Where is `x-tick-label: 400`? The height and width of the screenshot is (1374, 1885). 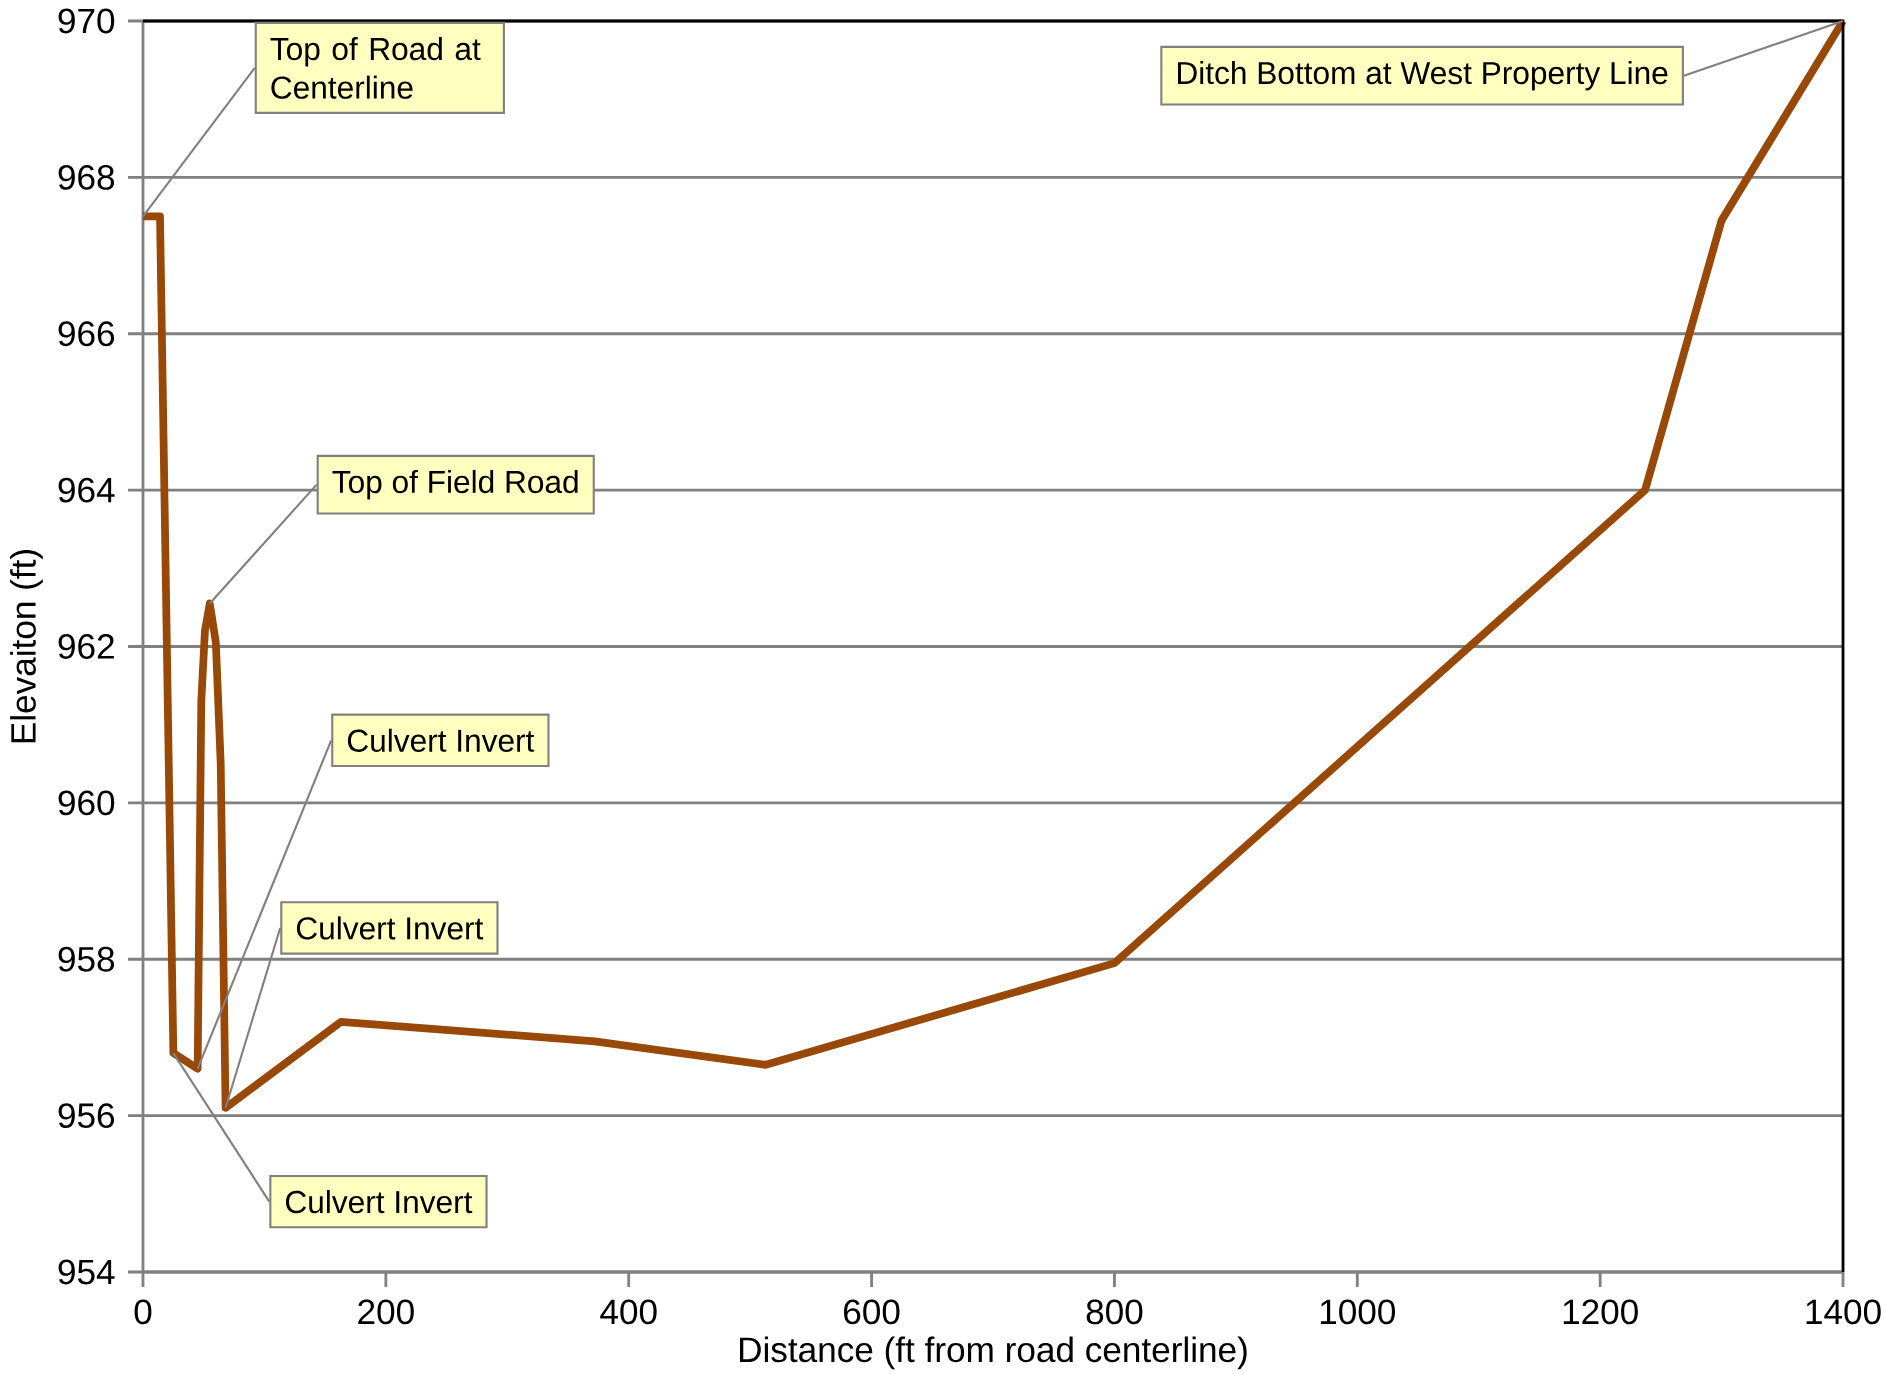
x-tick-label: 400 is located at coordinates (628, 1312).